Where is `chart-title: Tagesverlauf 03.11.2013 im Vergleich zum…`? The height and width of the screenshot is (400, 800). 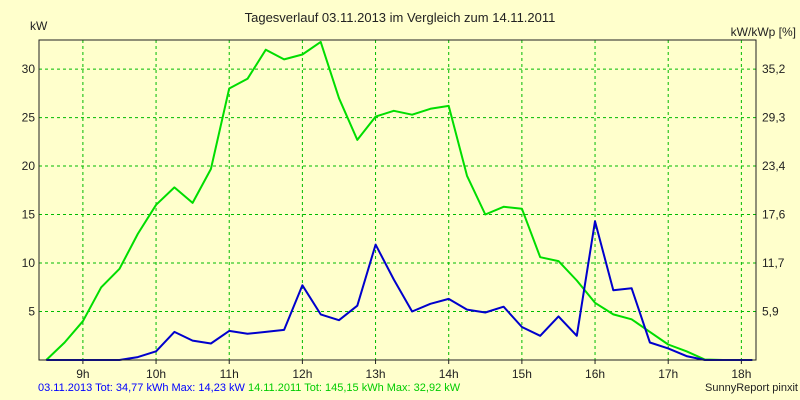
chart-title: Tagesverlauf 03.11.2013 im Vergleich zum… is located at coordinates (400, 17).